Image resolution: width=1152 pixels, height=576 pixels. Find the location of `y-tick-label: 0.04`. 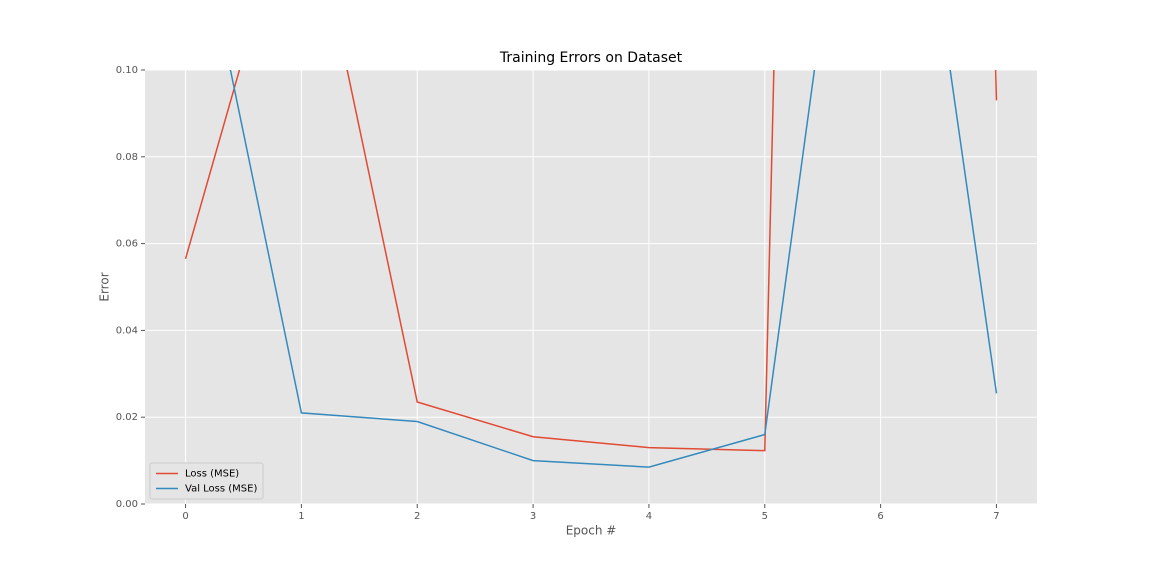

y-tick-label: 0.04 is located at coordinates (127, 330).